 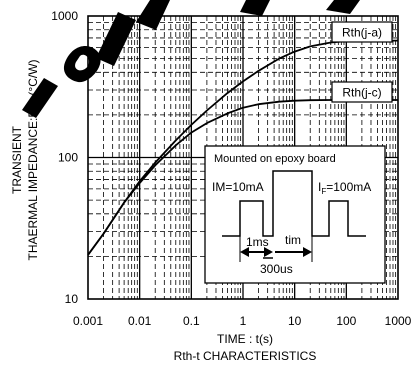 What do you see at coordinates (72, 299) in the screenshot?
I see `y-tick-label: 10` at bounding box center [72, 299].